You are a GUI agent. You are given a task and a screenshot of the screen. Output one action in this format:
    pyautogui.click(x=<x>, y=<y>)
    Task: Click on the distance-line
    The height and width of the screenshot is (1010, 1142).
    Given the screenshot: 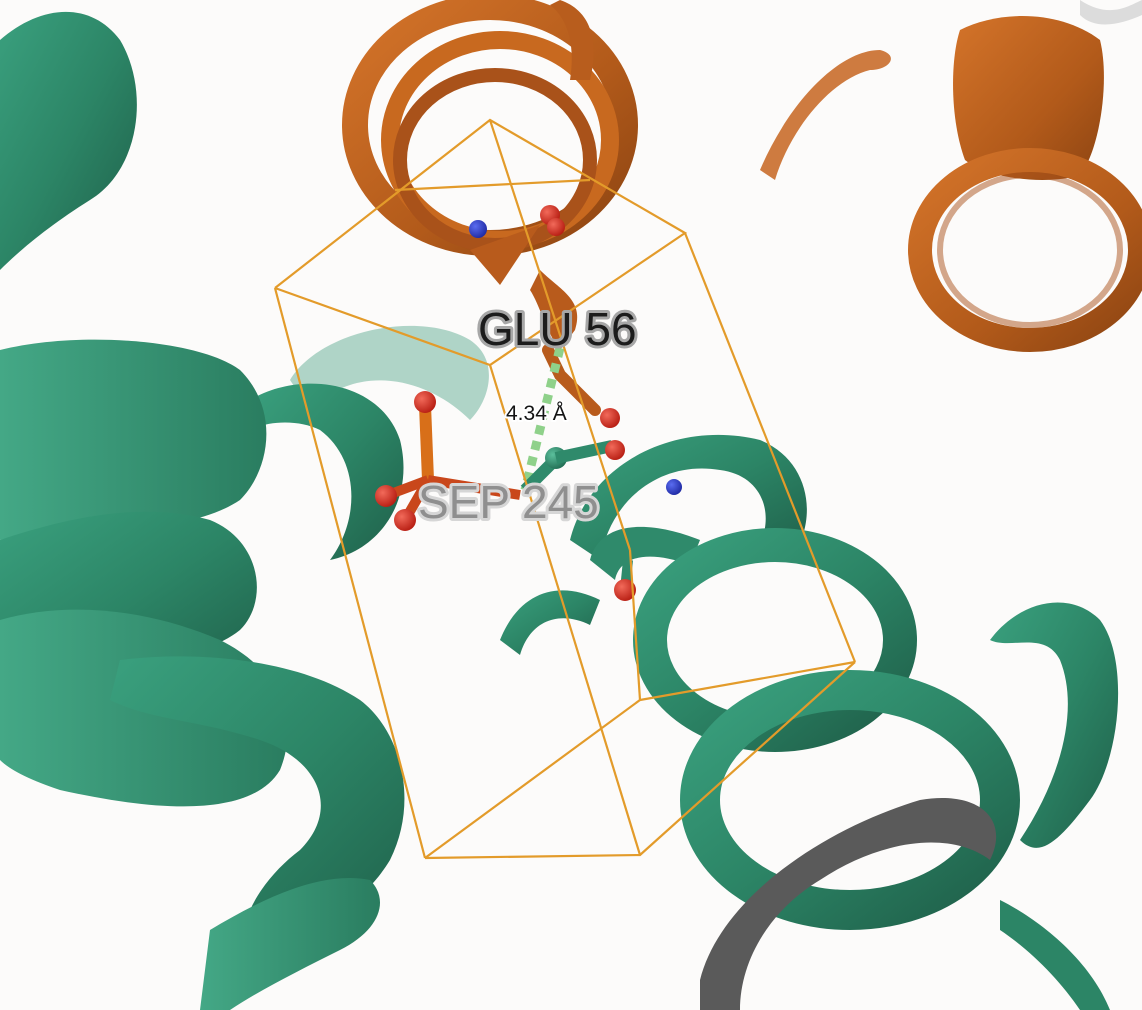 What is the action you would take?
    pyautogui.click(x=542, y=419)
    